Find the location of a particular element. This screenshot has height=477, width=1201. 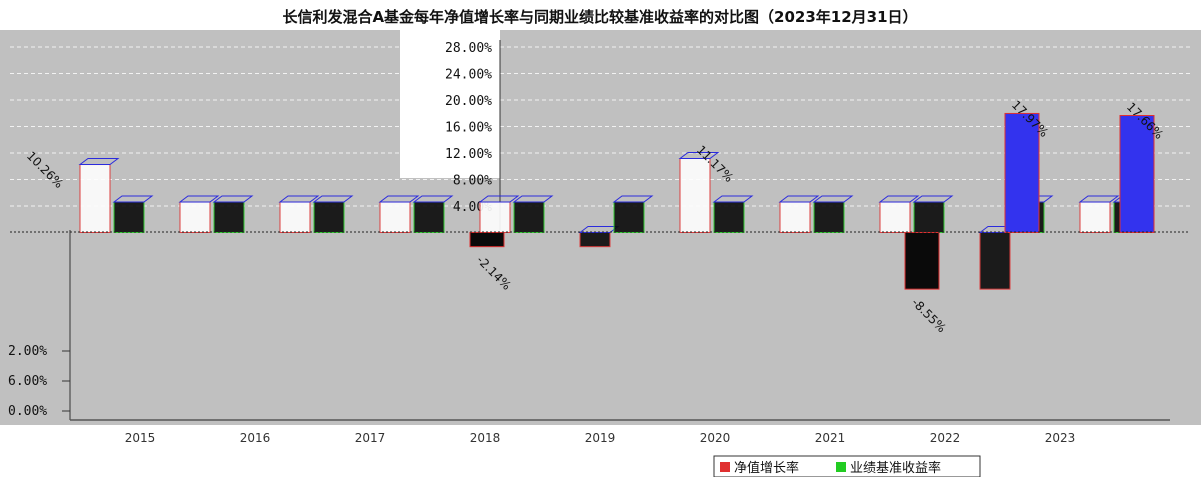

x-tick-label: 2021 is located at coordinates (830, 438).